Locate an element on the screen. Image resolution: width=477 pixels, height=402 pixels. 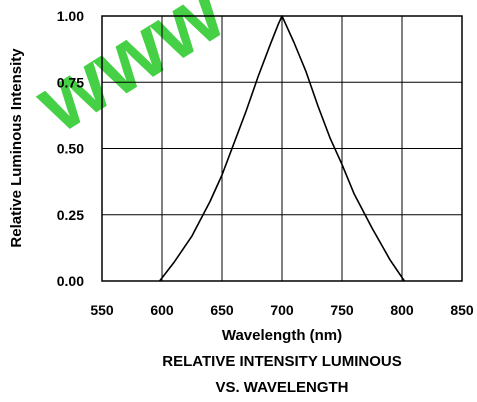
x-tick-label: 600 is located at coordinates (162, 310).